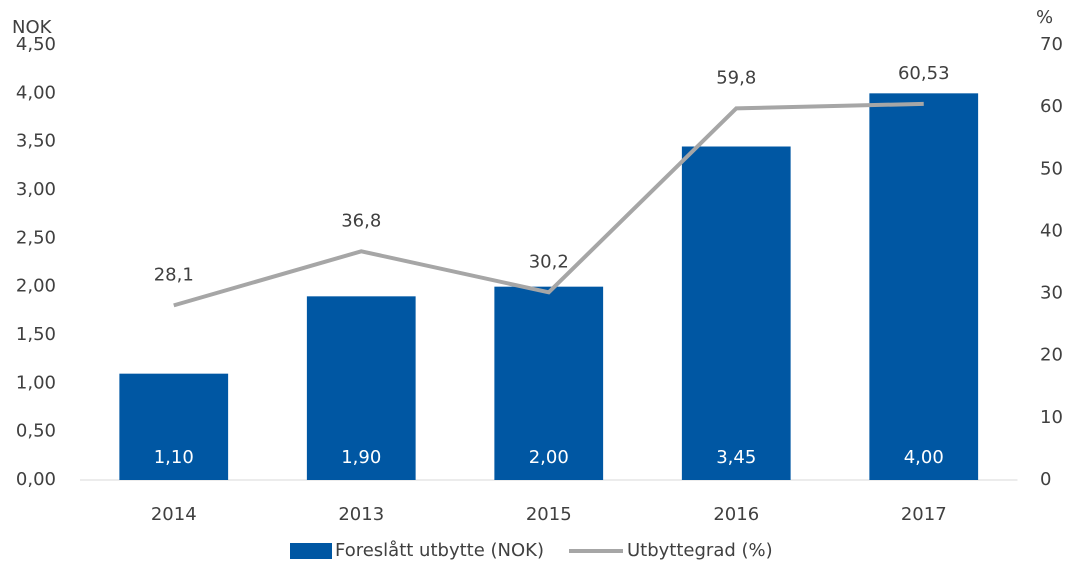 This screenshot has height=563, width=1068. Describe the element at coordinates (1051, 355) in the screenshot. I see `y2-tick-label: 20` at that location.